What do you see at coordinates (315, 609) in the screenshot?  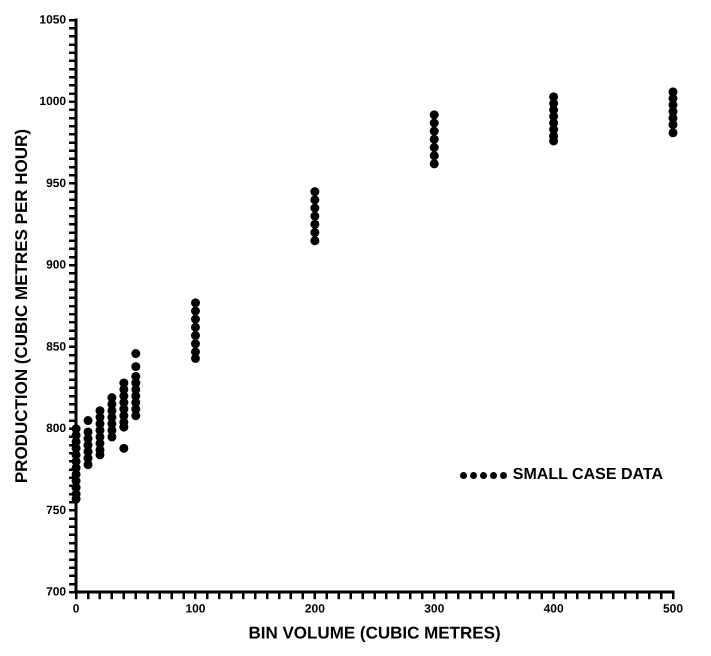 I see `x-tick-label: 200` at bounding box center [315, 609].